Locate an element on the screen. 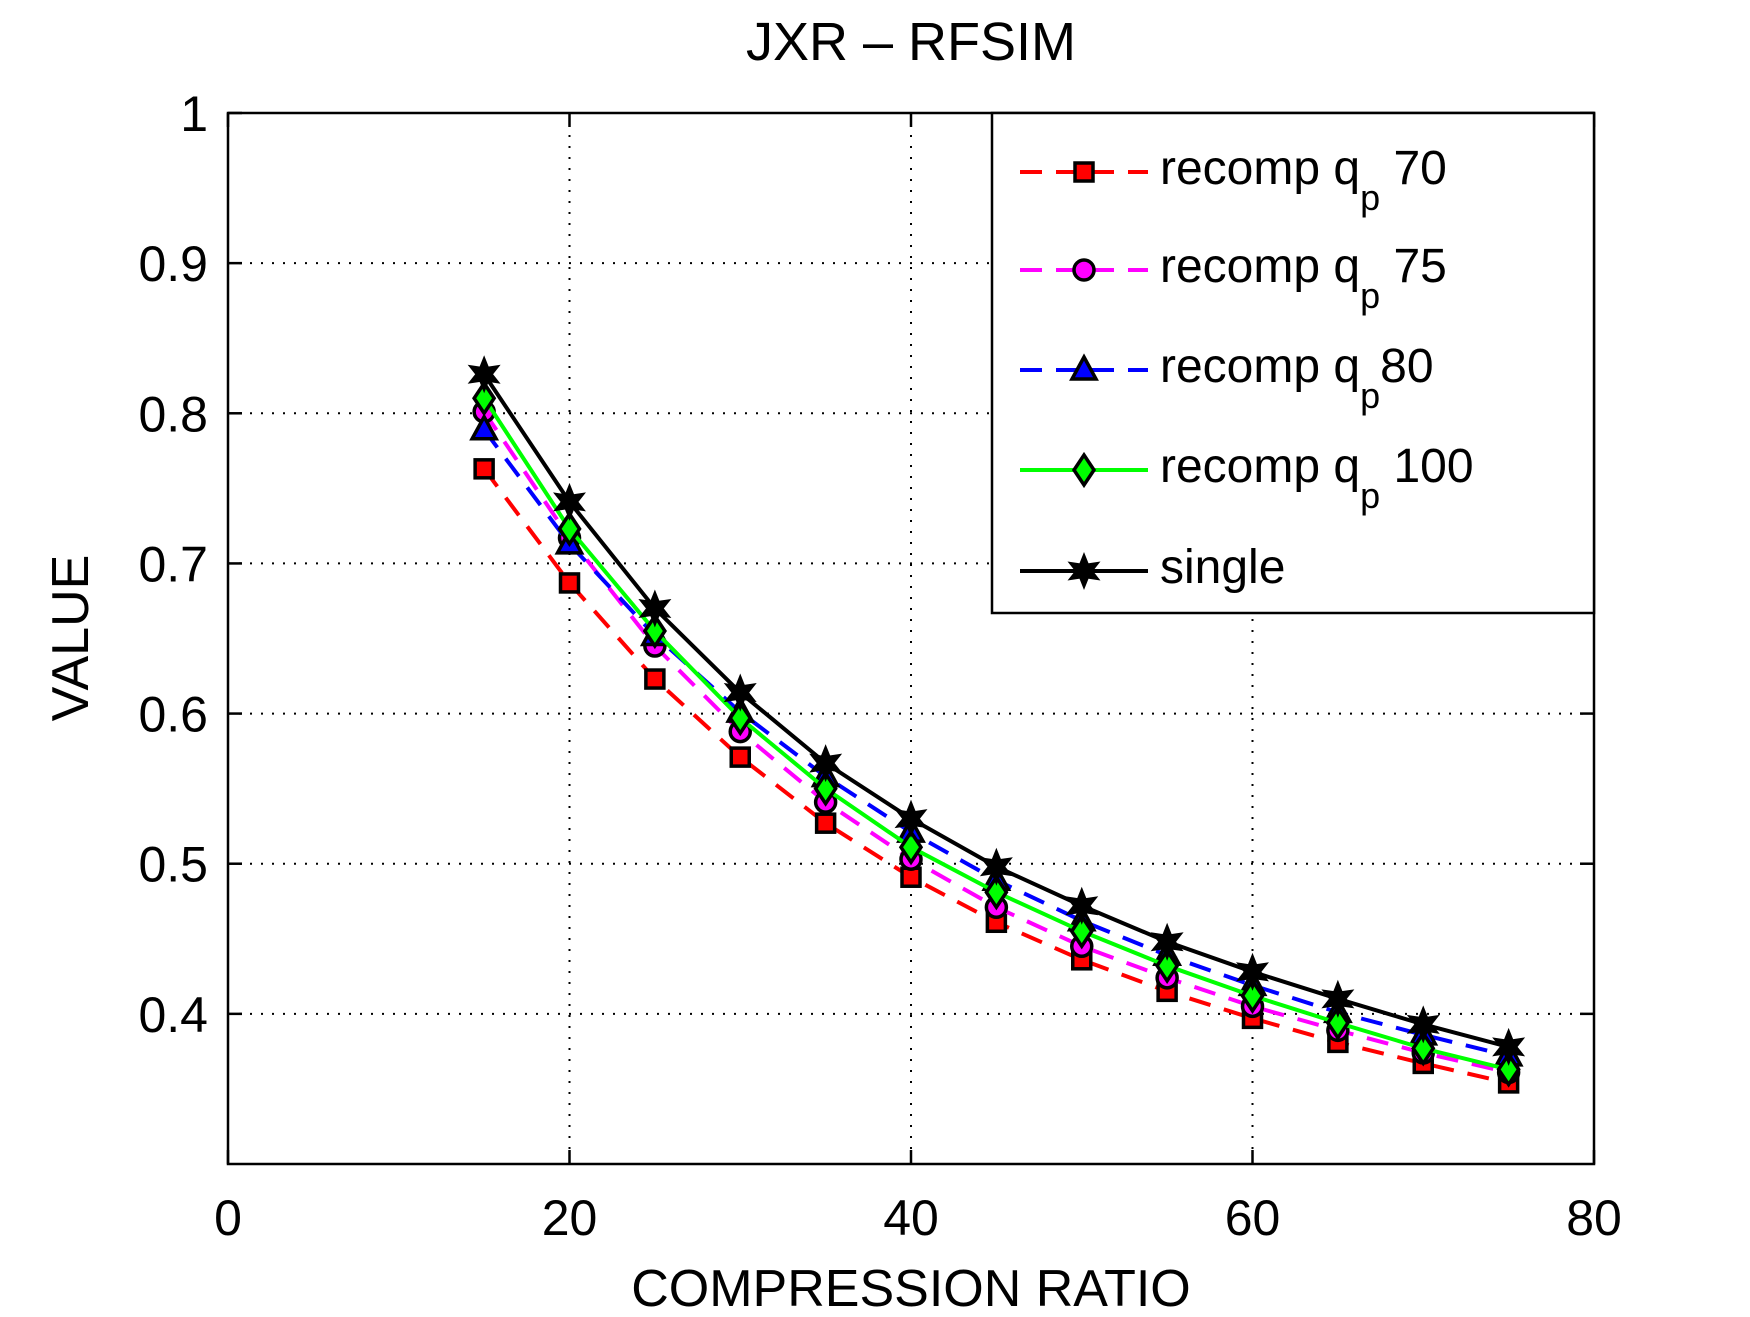 This screenshot has width=1750, height=1317. x-tick-label: 20 is located at coordinates (570, 1218).